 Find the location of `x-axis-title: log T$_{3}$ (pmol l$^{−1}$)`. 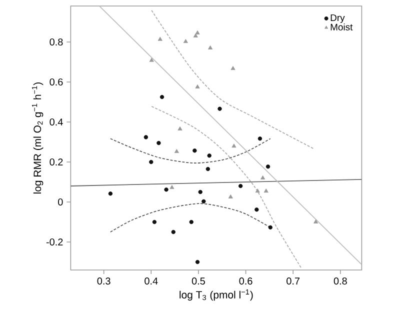

x-axis-title: log T$_{3}$ (pmol l$^{−1}$) is located at coordinates (216, 295).